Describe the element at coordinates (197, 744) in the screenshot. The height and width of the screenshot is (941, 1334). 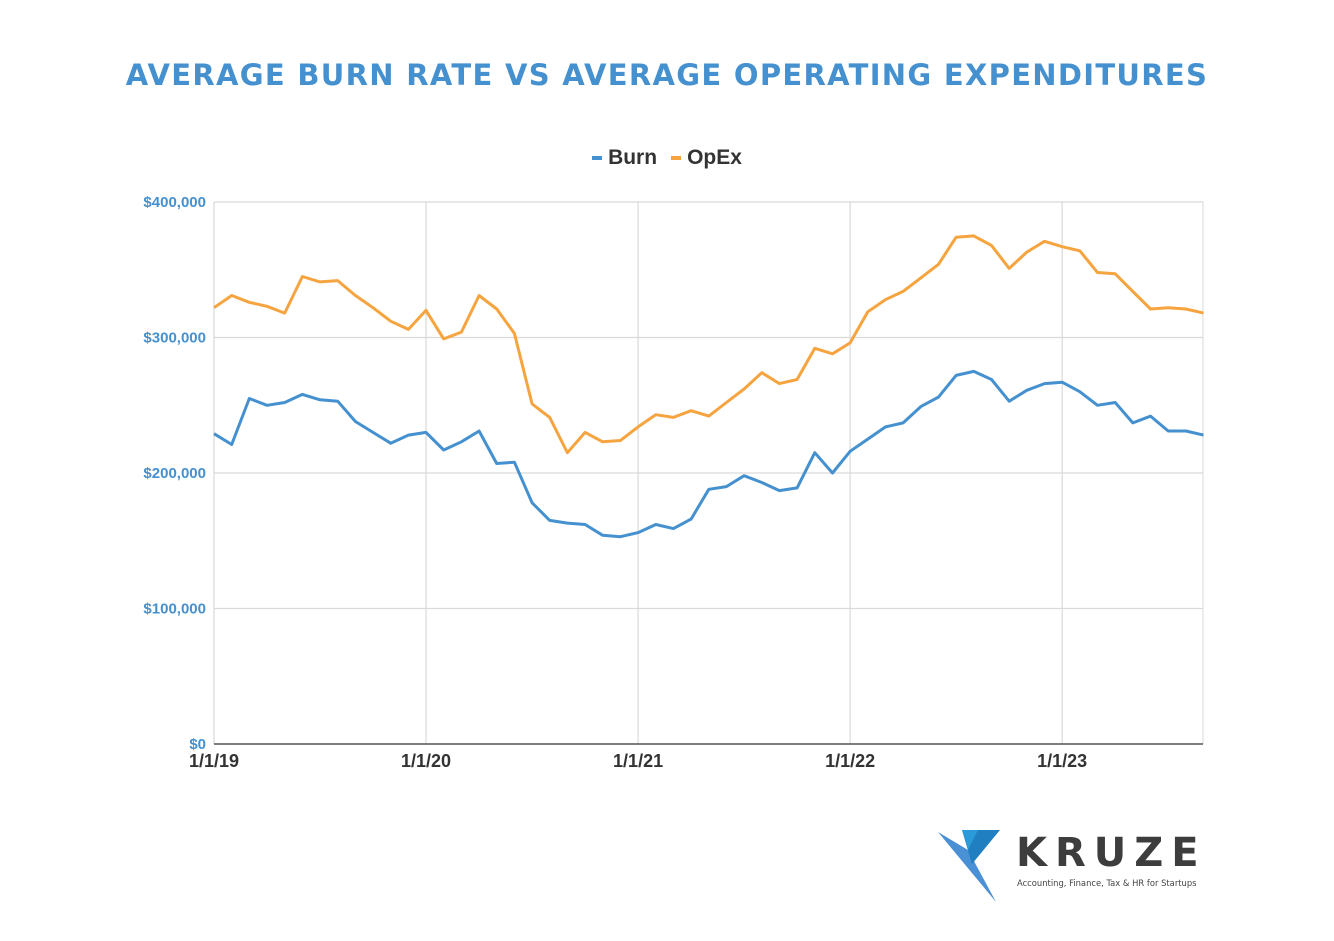
I see `y-tick-label: $0` at that location.